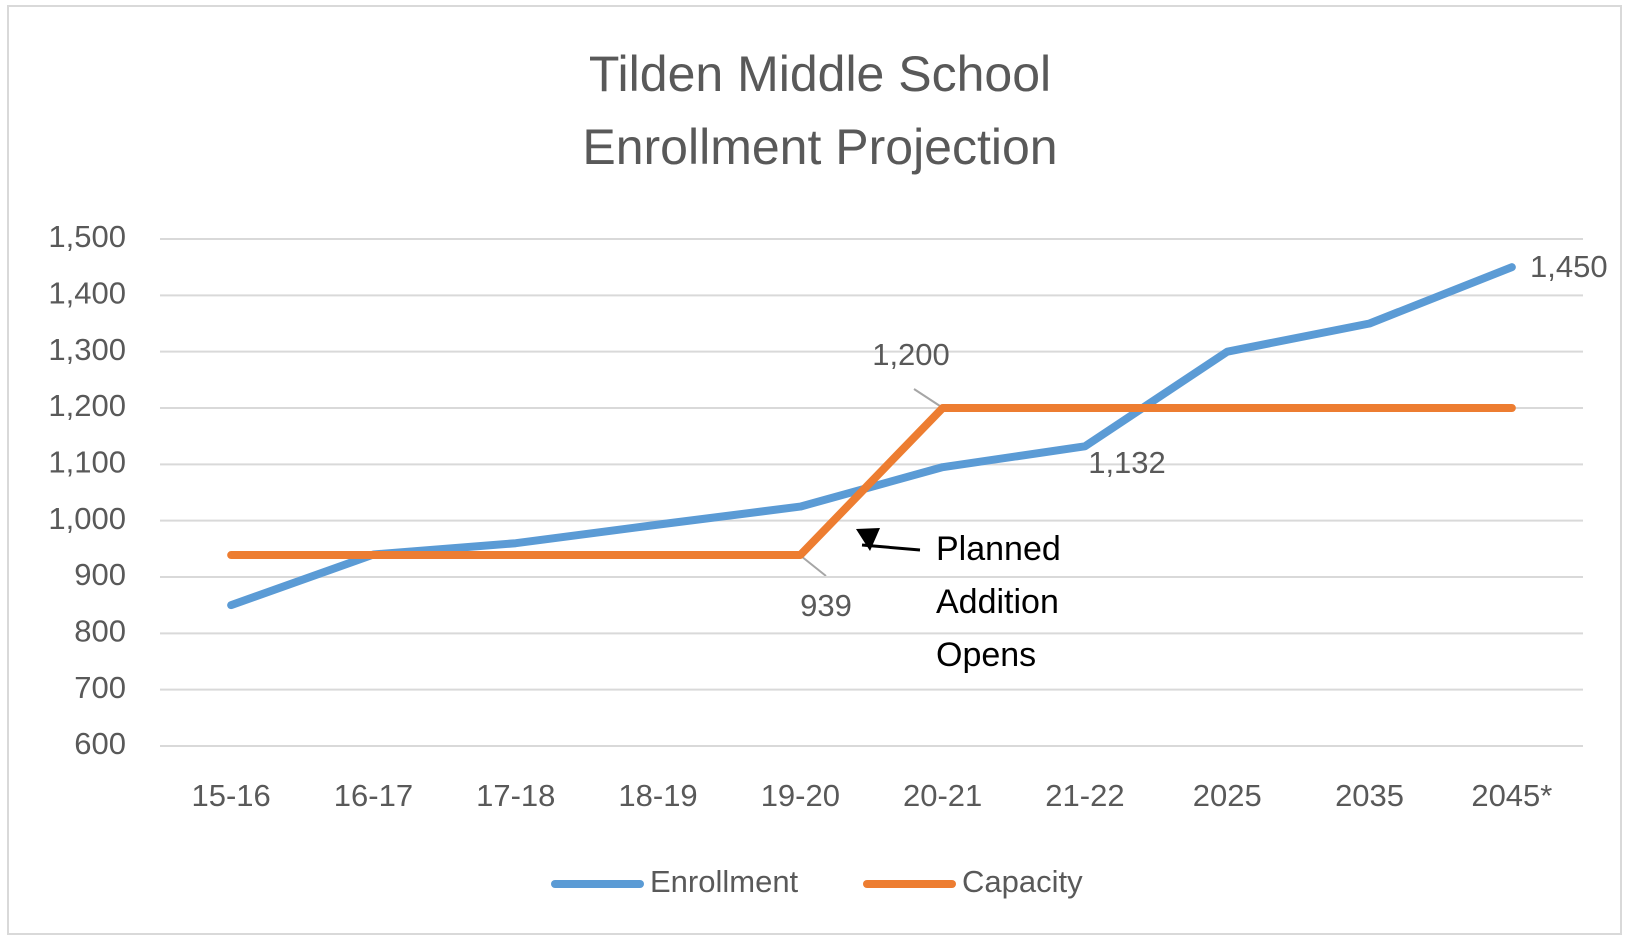  What do you see at coordinates (373, 795) in the screenshot?
I see `x-tick-label: 16-17` at bounding box center [373, 795].